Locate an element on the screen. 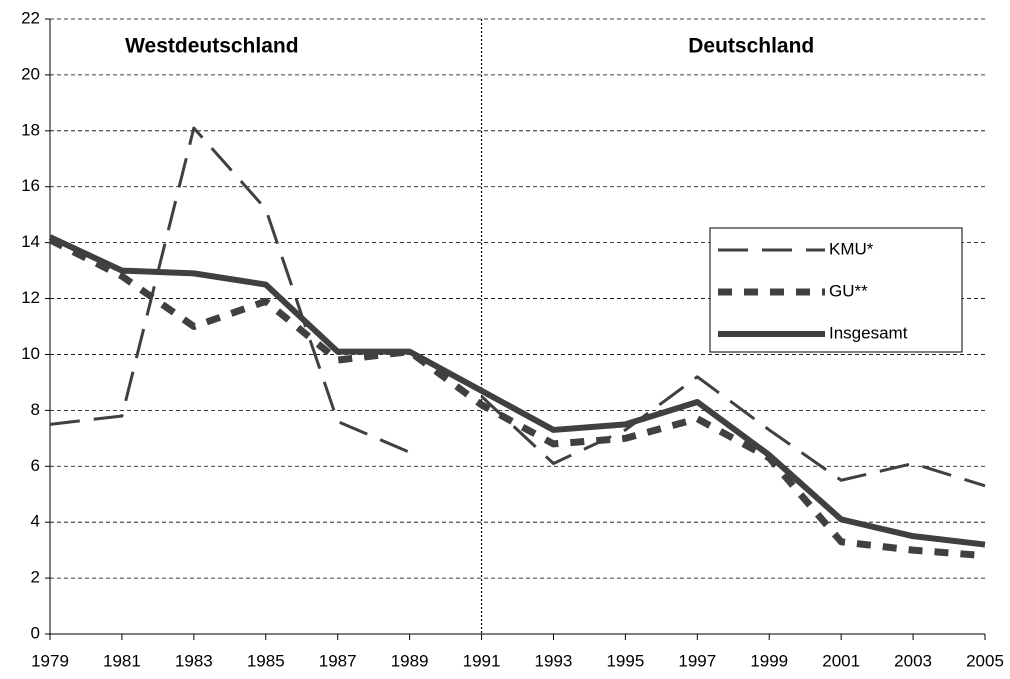 This screenshot has width=1010, height=679. y-tick-label: 14 is located at coordinates (30, 241).